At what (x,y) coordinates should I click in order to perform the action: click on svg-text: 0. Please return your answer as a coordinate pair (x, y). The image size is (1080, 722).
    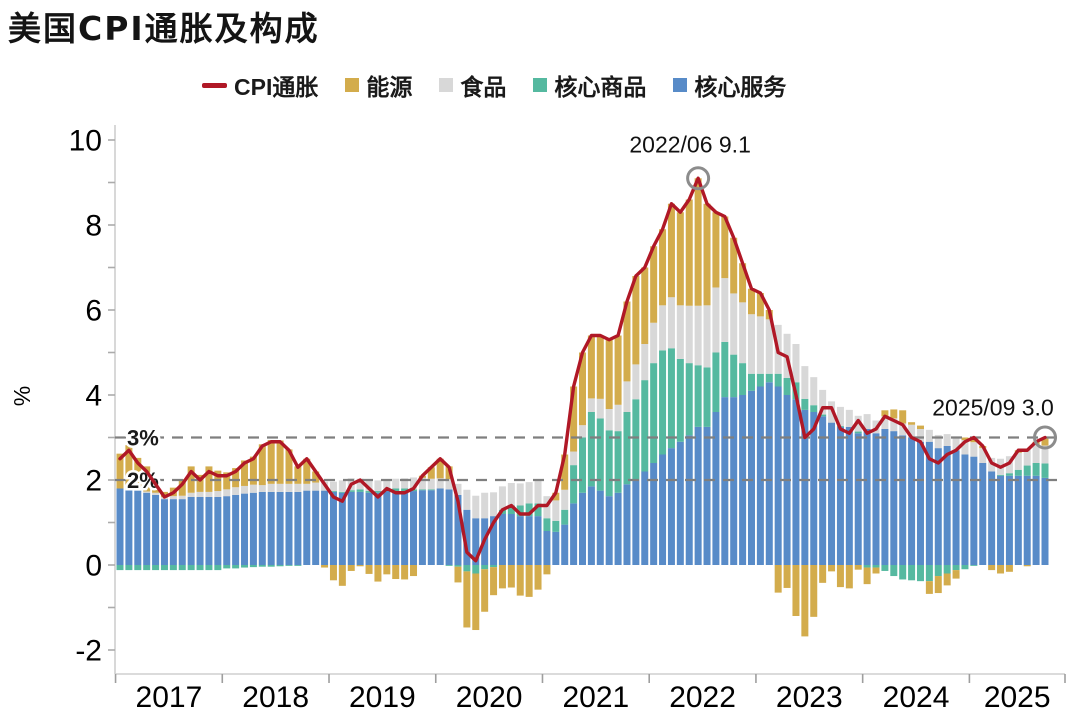
    Looking at the image, I should click on (93, 566).